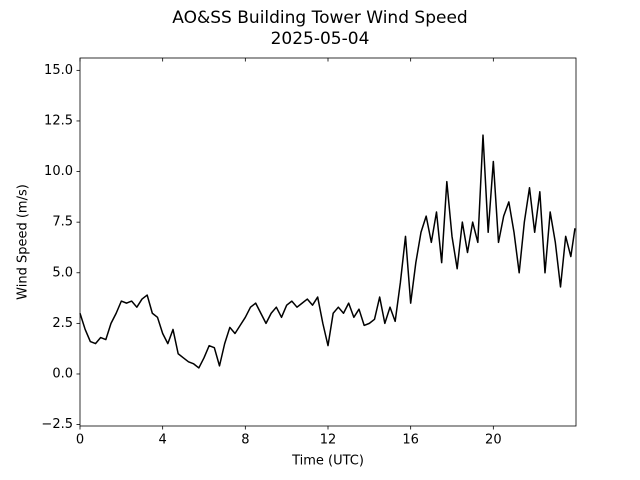  Describe the element at coordinates (23, 242) in the screenshot. I see `y-axis-label: Wind Speed (m/s)` at that location.